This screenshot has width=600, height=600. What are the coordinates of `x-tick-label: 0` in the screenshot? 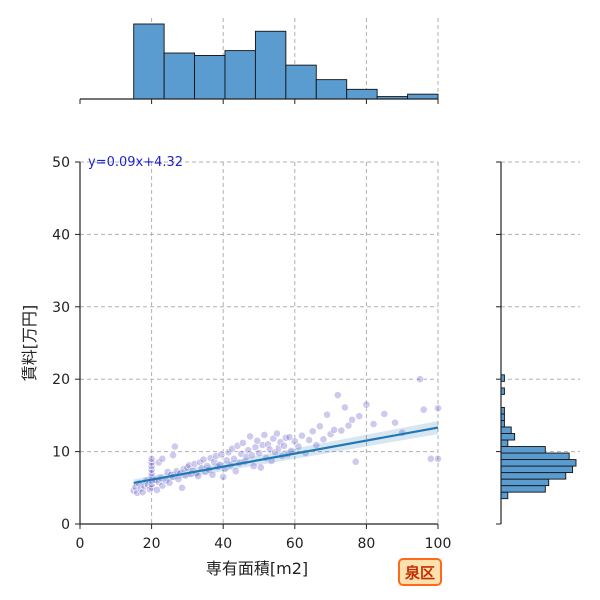 It's located at (80, 544).